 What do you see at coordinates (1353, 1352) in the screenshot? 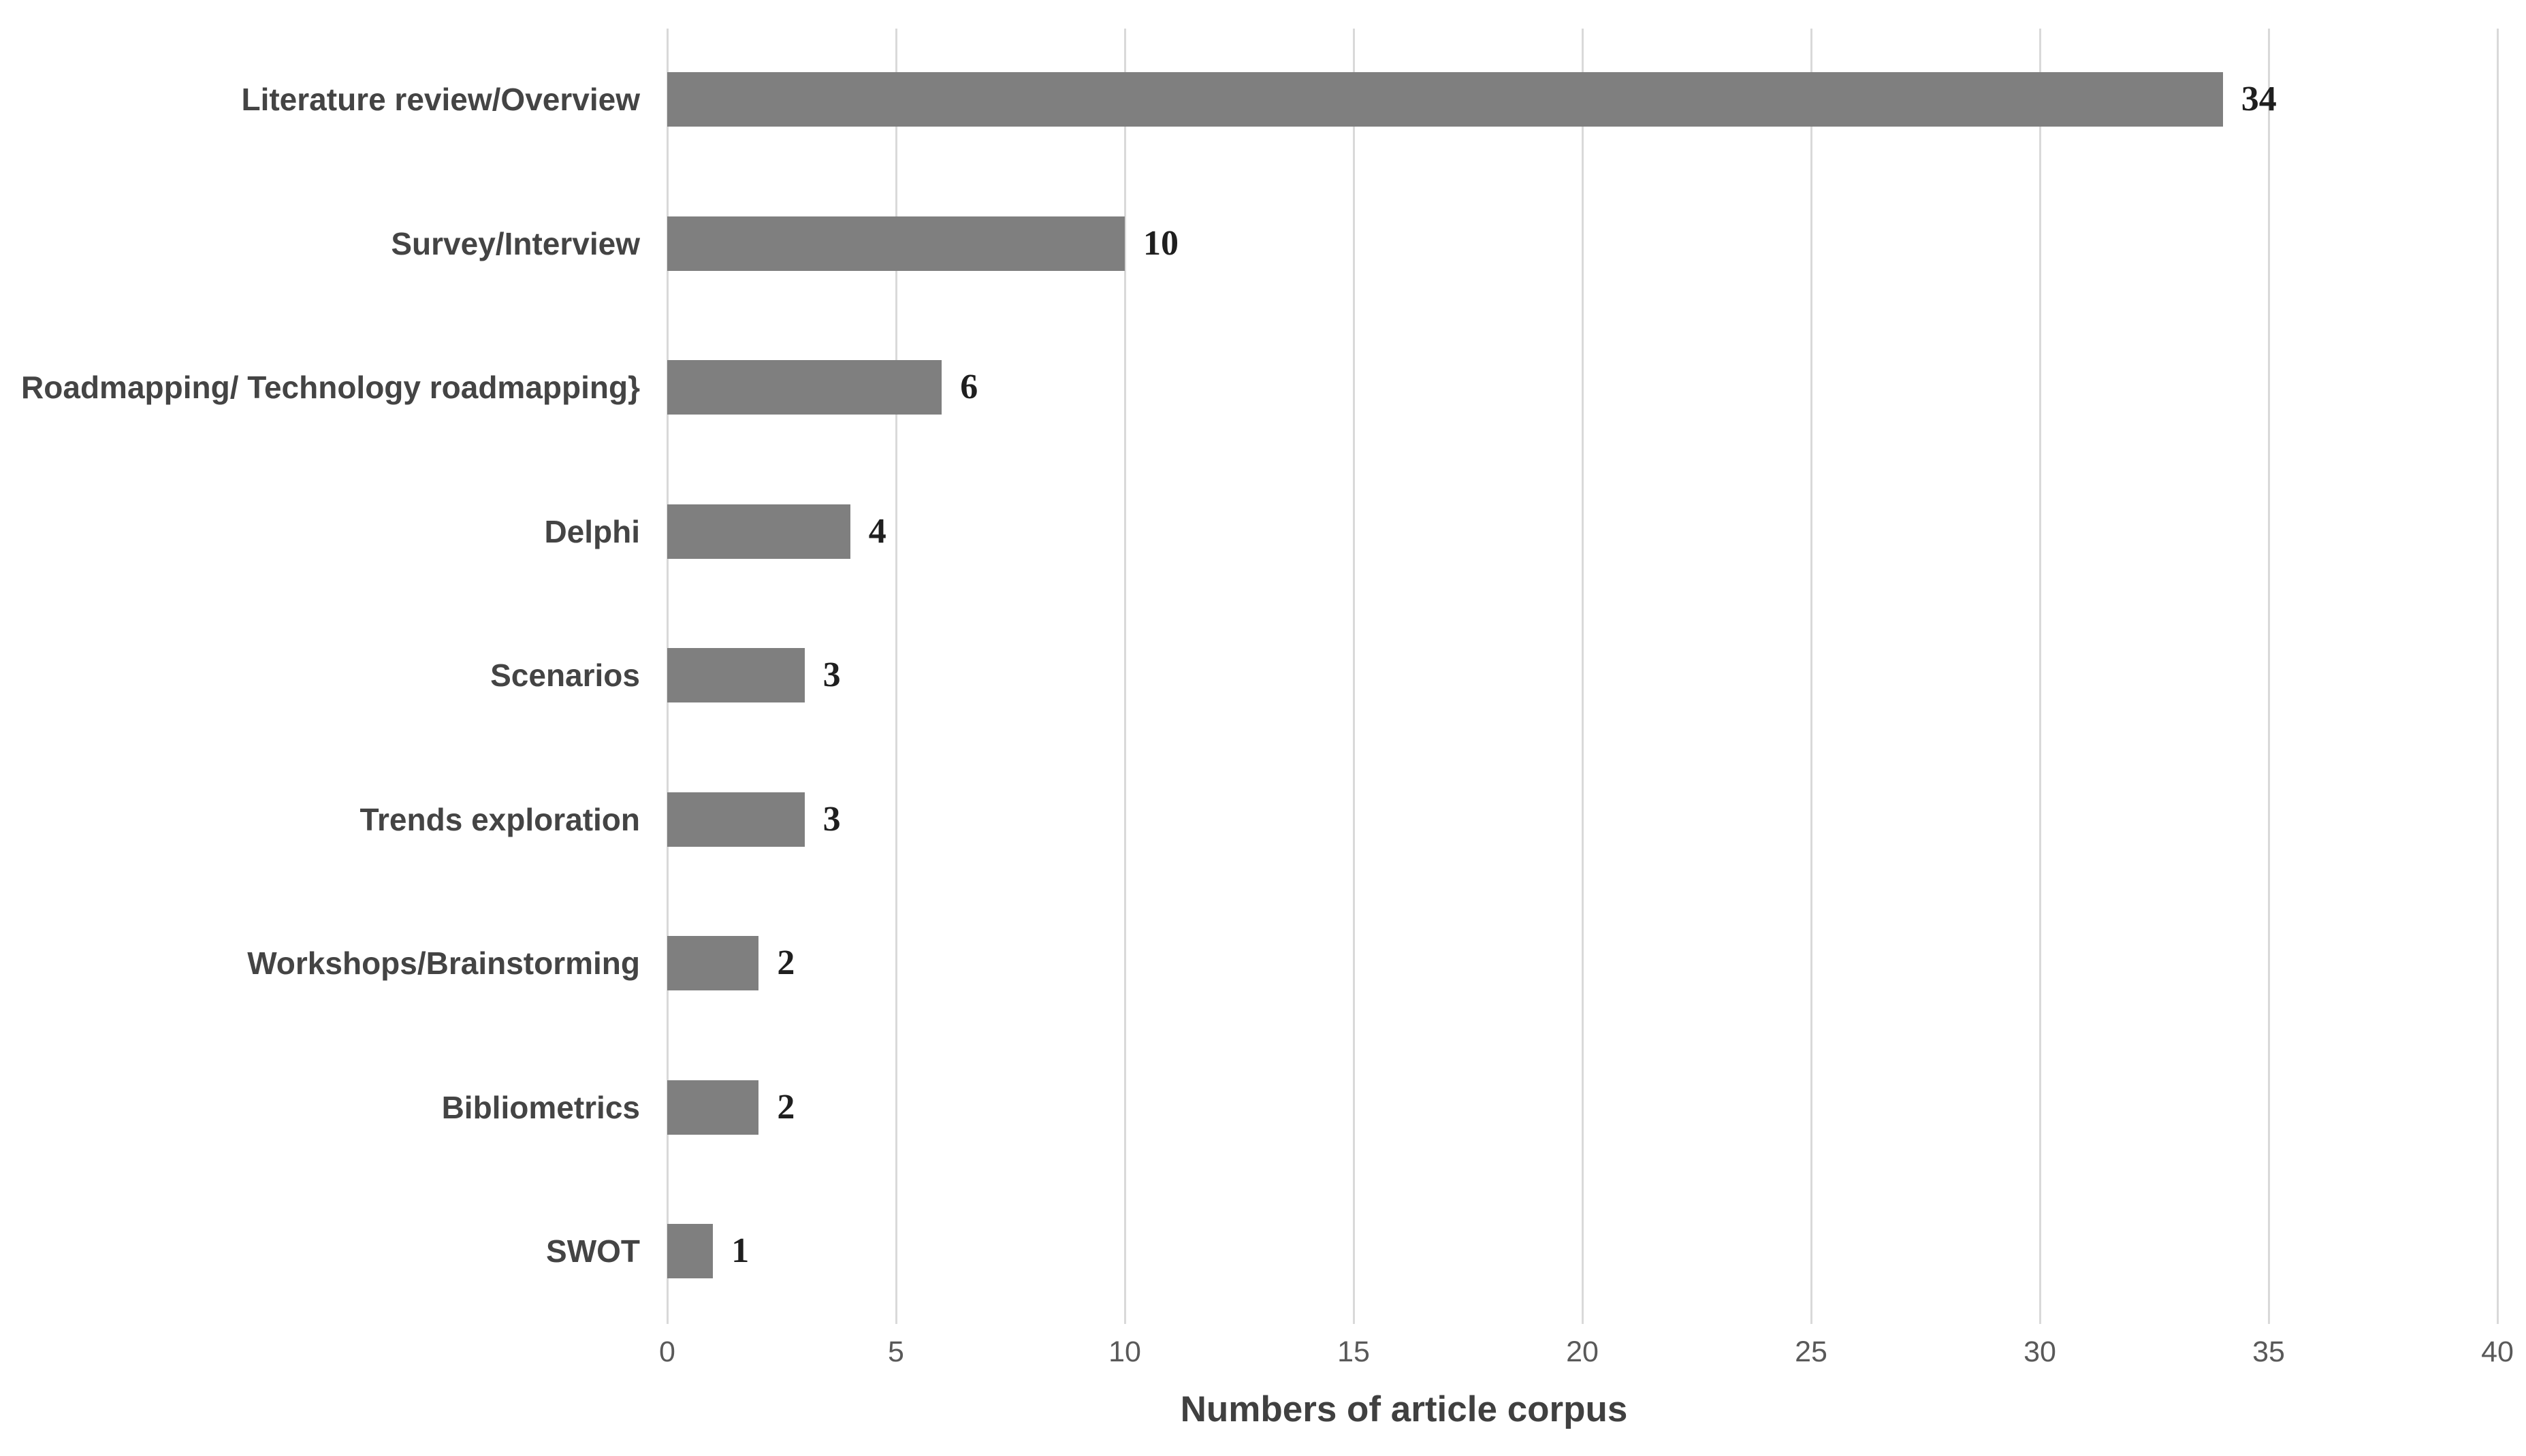
I see `x-tick-label: 15` at bounding box center [1353, 1352].